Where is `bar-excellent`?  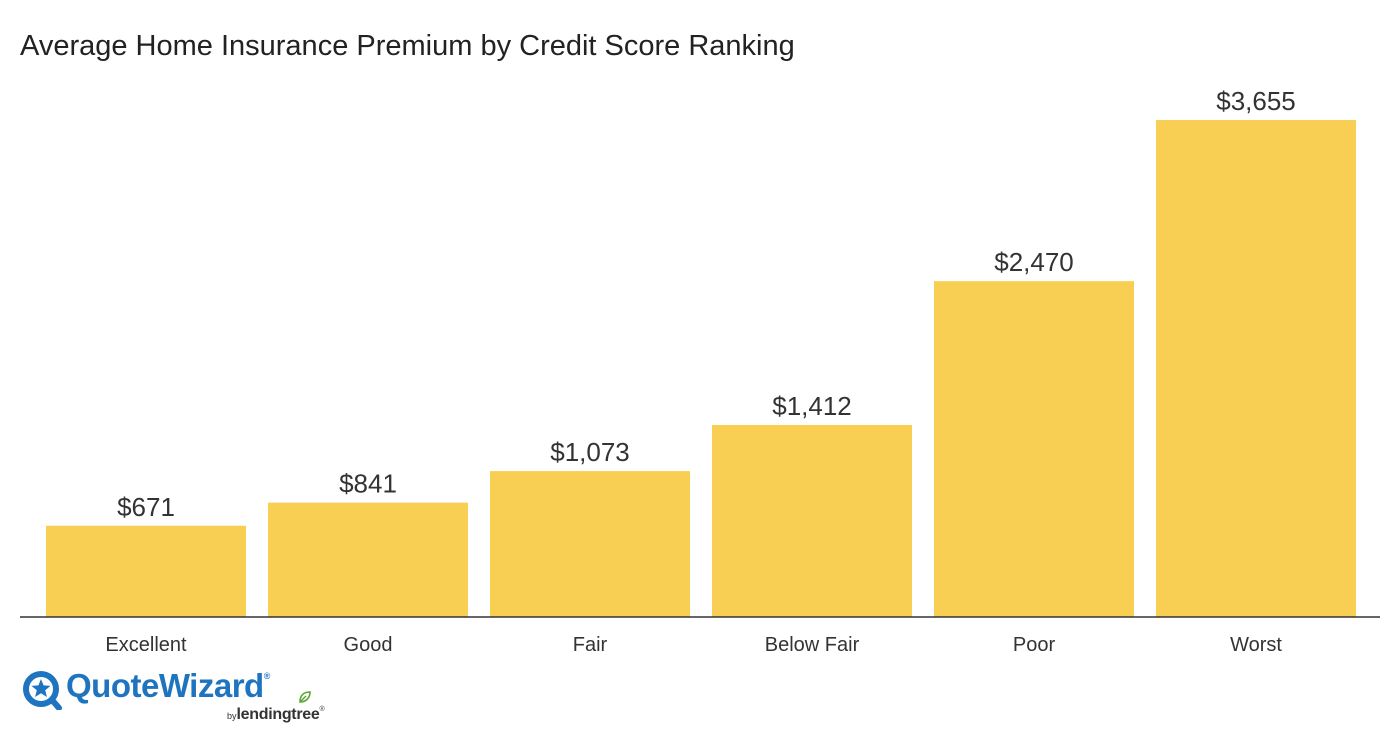 bar-excellent is located at coordinates (146, 571).